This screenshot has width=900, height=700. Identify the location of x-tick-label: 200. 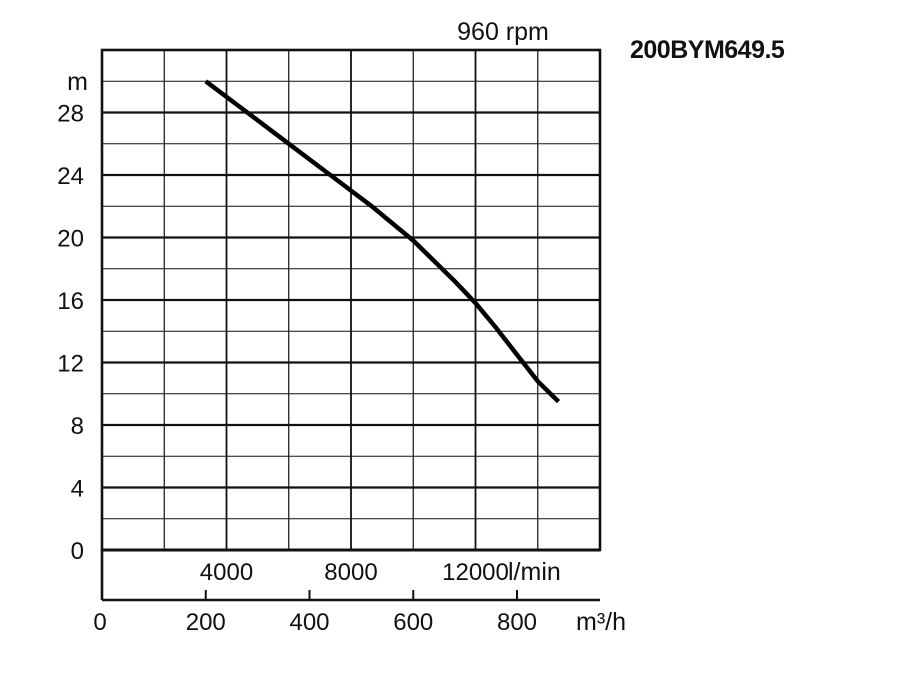
(206, 622).